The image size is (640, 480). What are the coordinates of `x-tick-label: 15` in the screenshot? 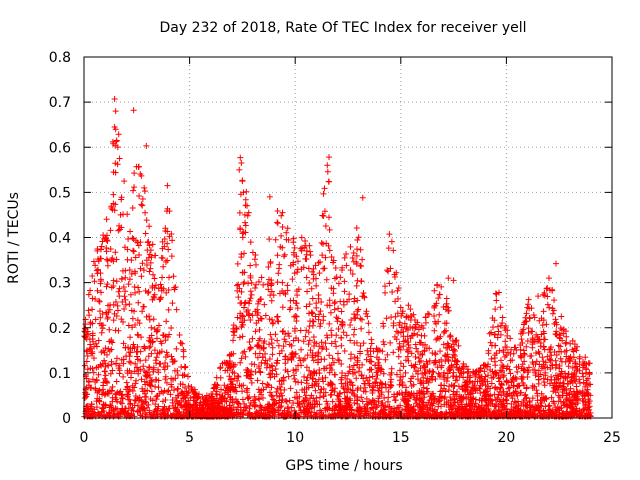 It's located at (401, 438).